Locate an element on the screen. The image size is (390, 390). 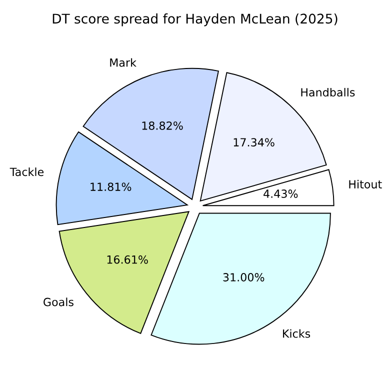
slice-label: Mark is located at coordinates (123, 62).